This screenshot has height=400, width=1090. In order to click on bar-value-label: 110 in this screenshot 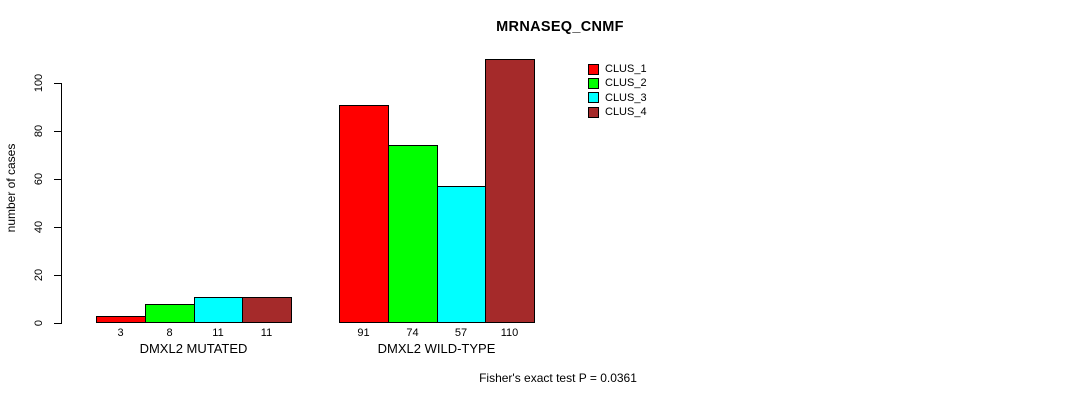, I will do `click(509, 333)`.